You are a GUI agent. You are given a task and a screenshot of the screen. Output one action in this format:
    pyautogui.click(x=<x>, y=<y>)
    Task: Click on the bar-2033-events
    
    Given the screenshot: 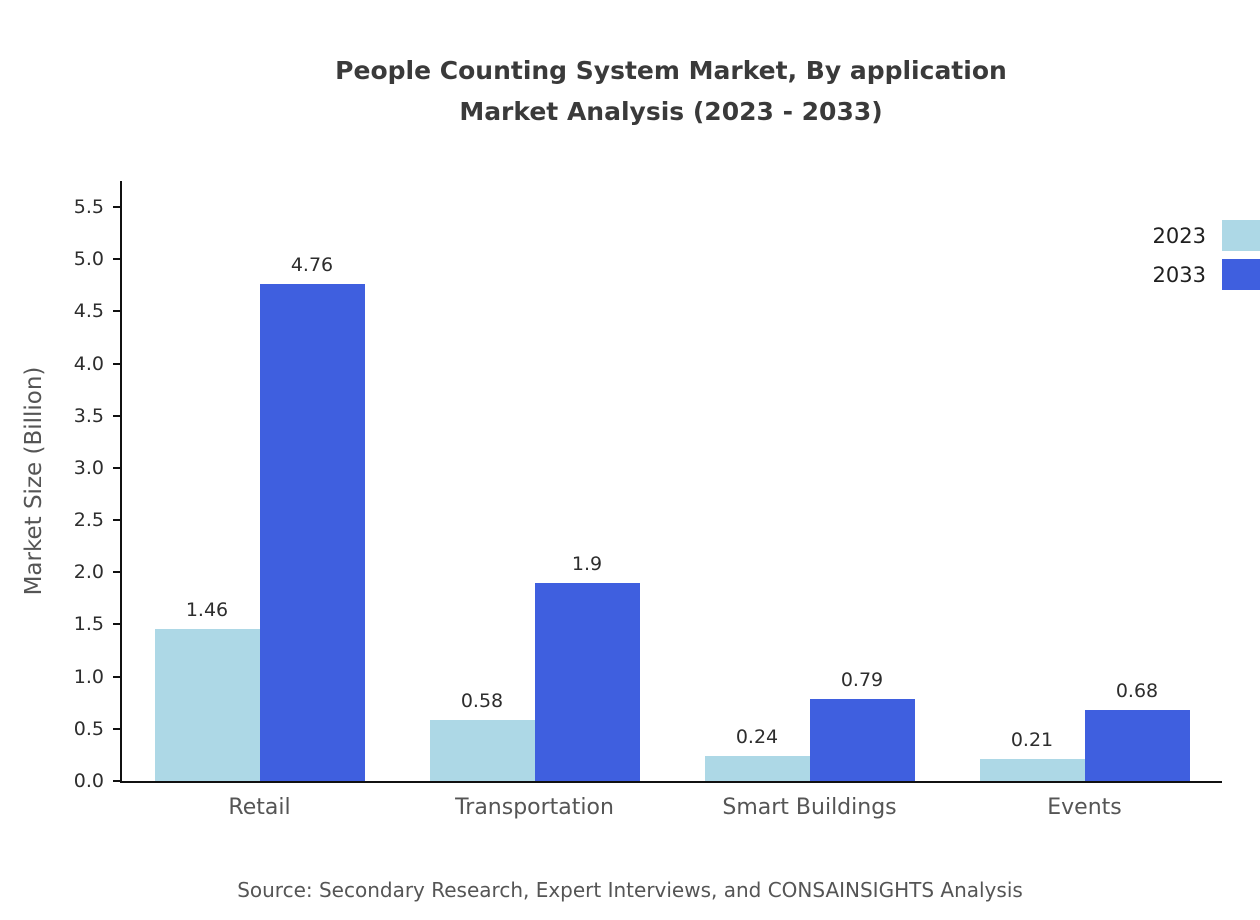 What is the action you would take?
    pyautogui.click(x=1137, y=745)
    